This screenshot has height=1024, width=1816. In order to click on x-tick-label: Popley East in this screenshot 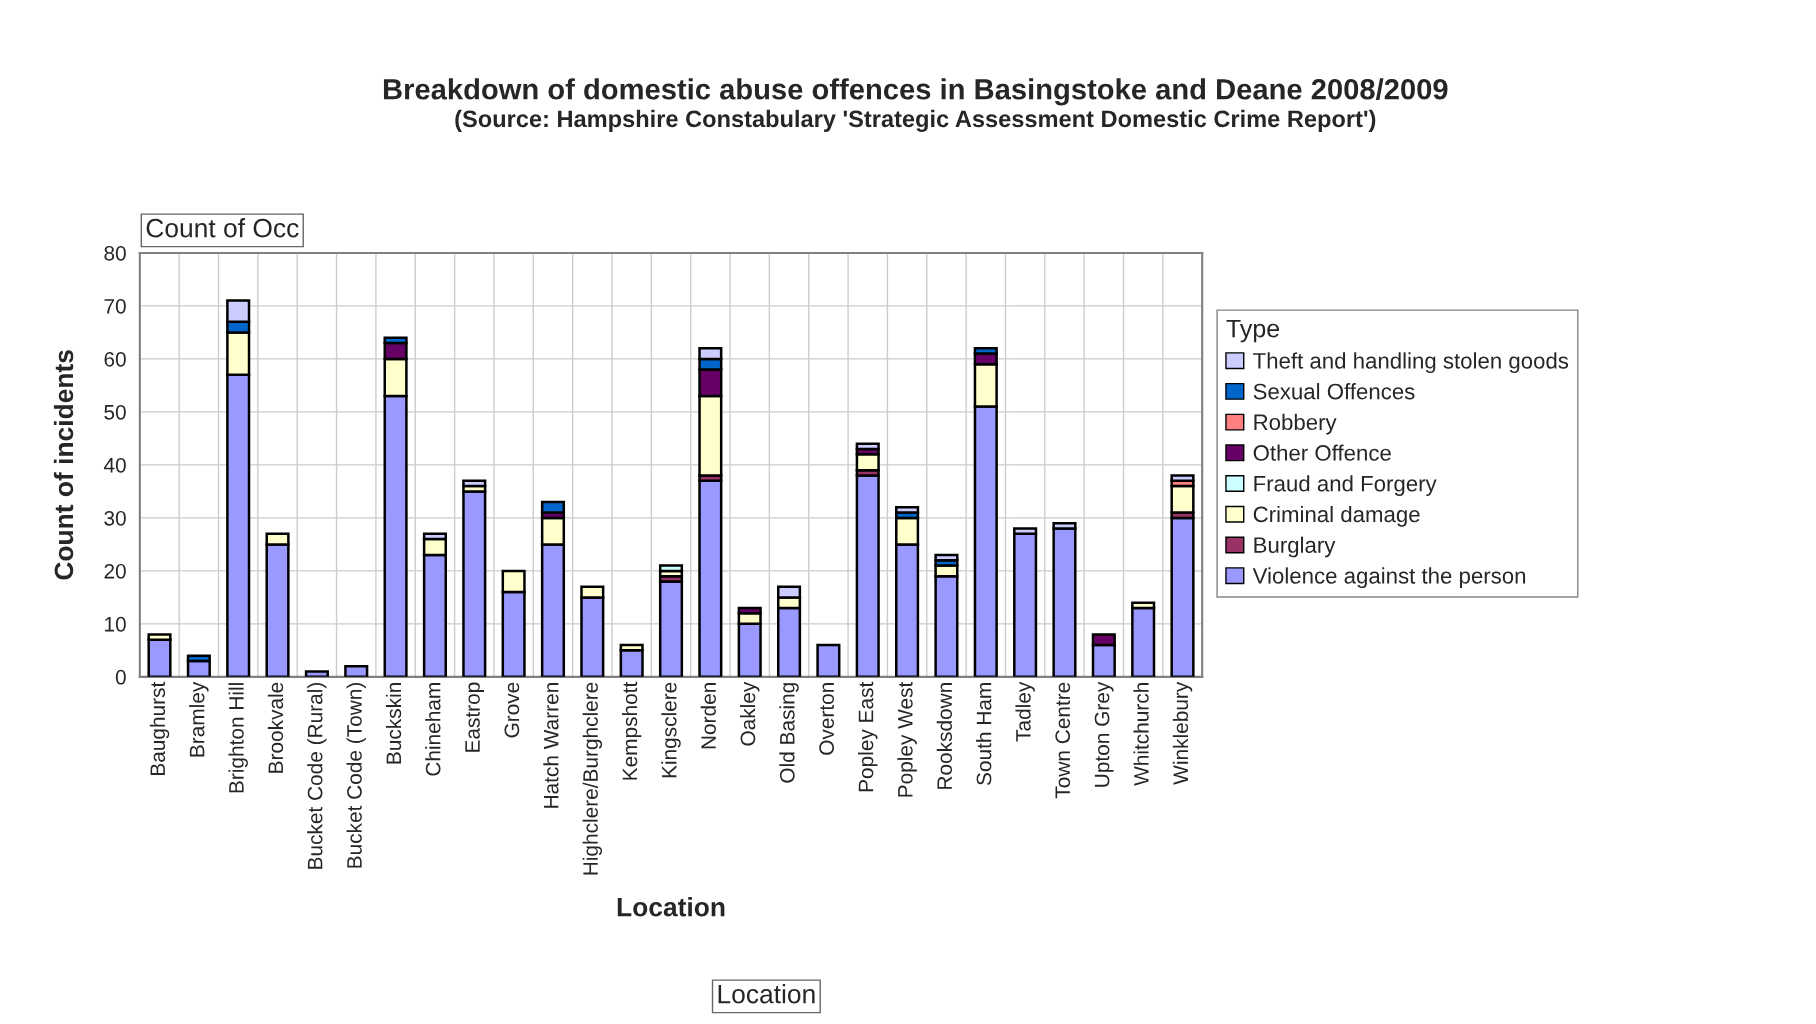, I will do `click(868, 736)`.